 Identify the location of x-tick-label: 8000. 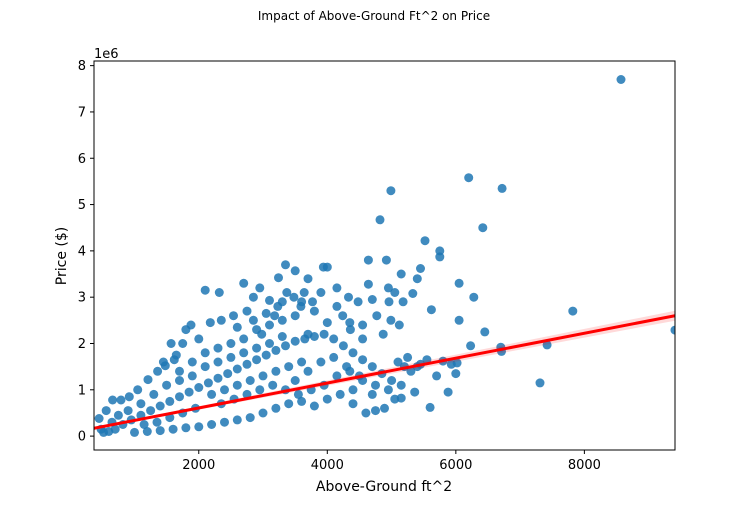
(584, 465).